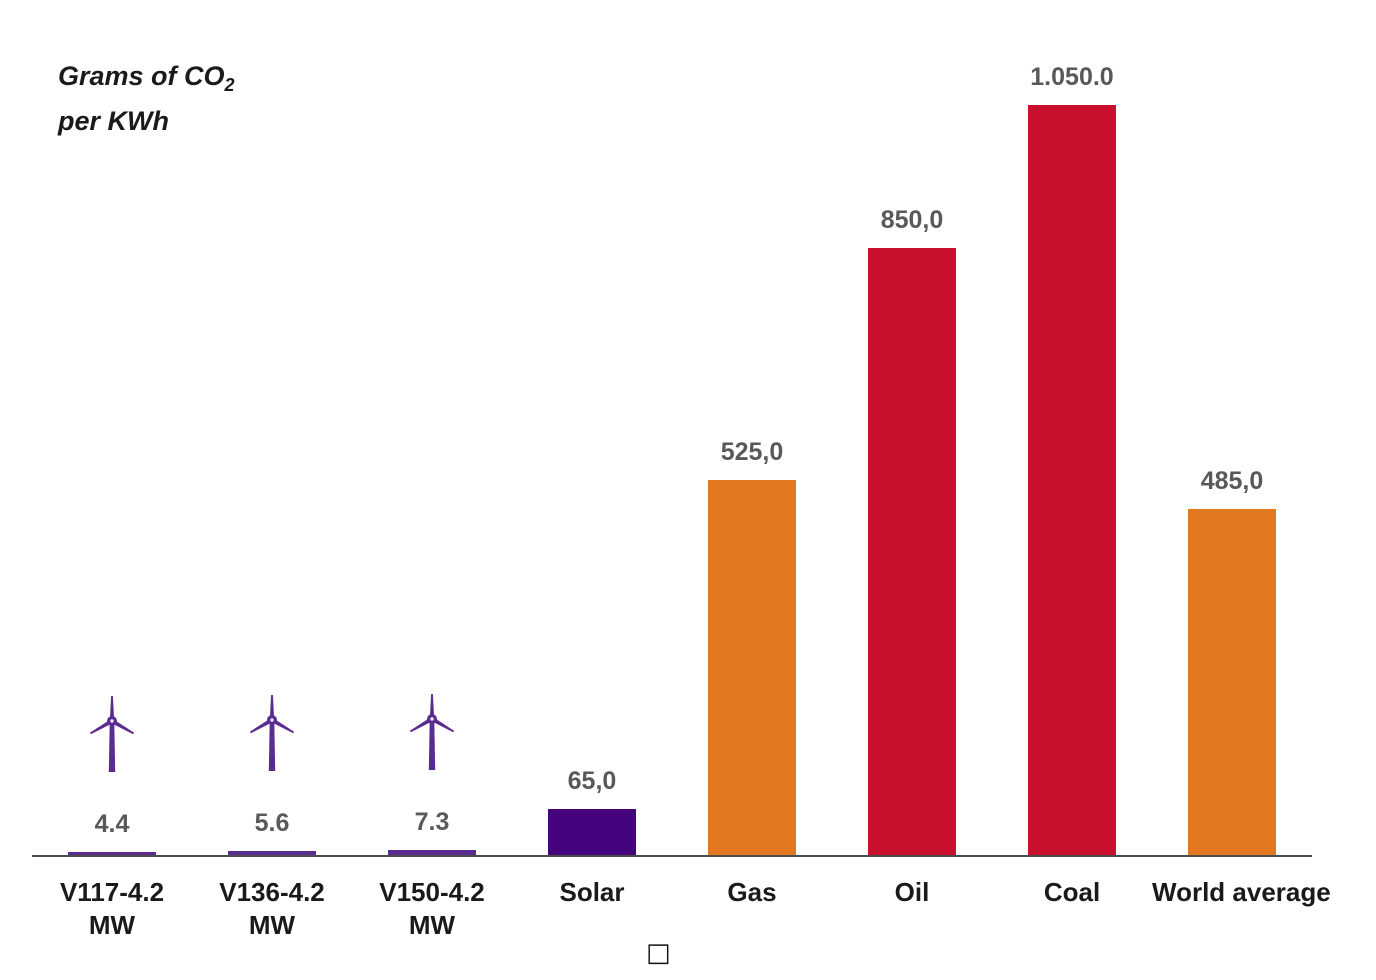 The width and height of the screenshot is (1376, 980). Describe the element at coordinates (112, 427) in the screenshot. I see `bar-column-v117: 4.4` at that location.